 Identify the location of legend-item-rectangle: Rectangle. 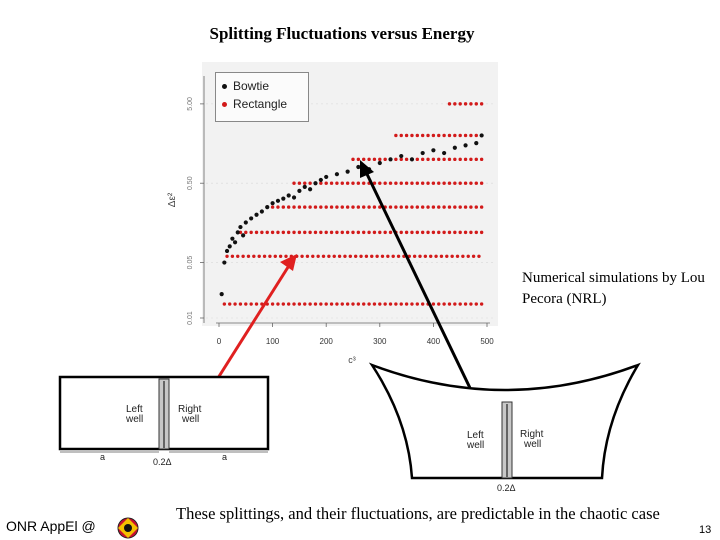
(254, 104).